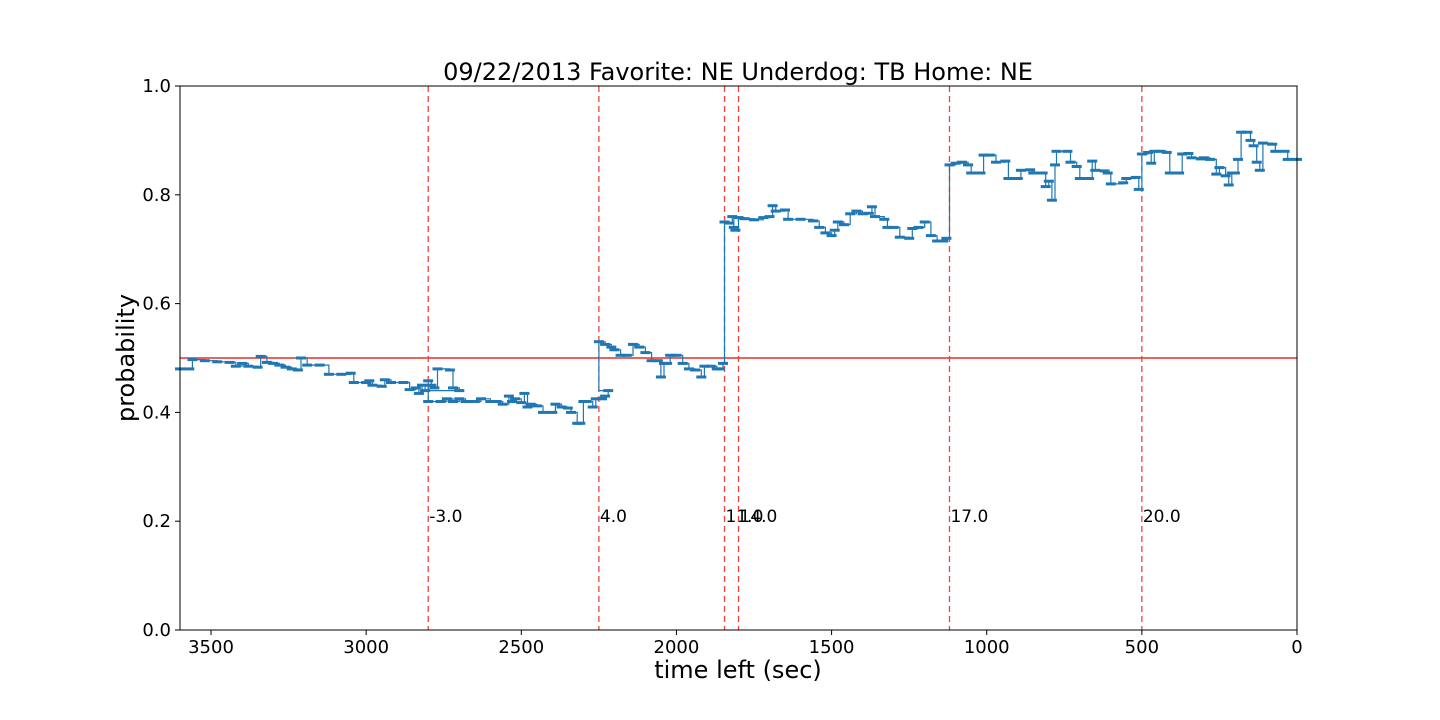  I want to click on y-tick-label: 0.2, so click(156, 521).